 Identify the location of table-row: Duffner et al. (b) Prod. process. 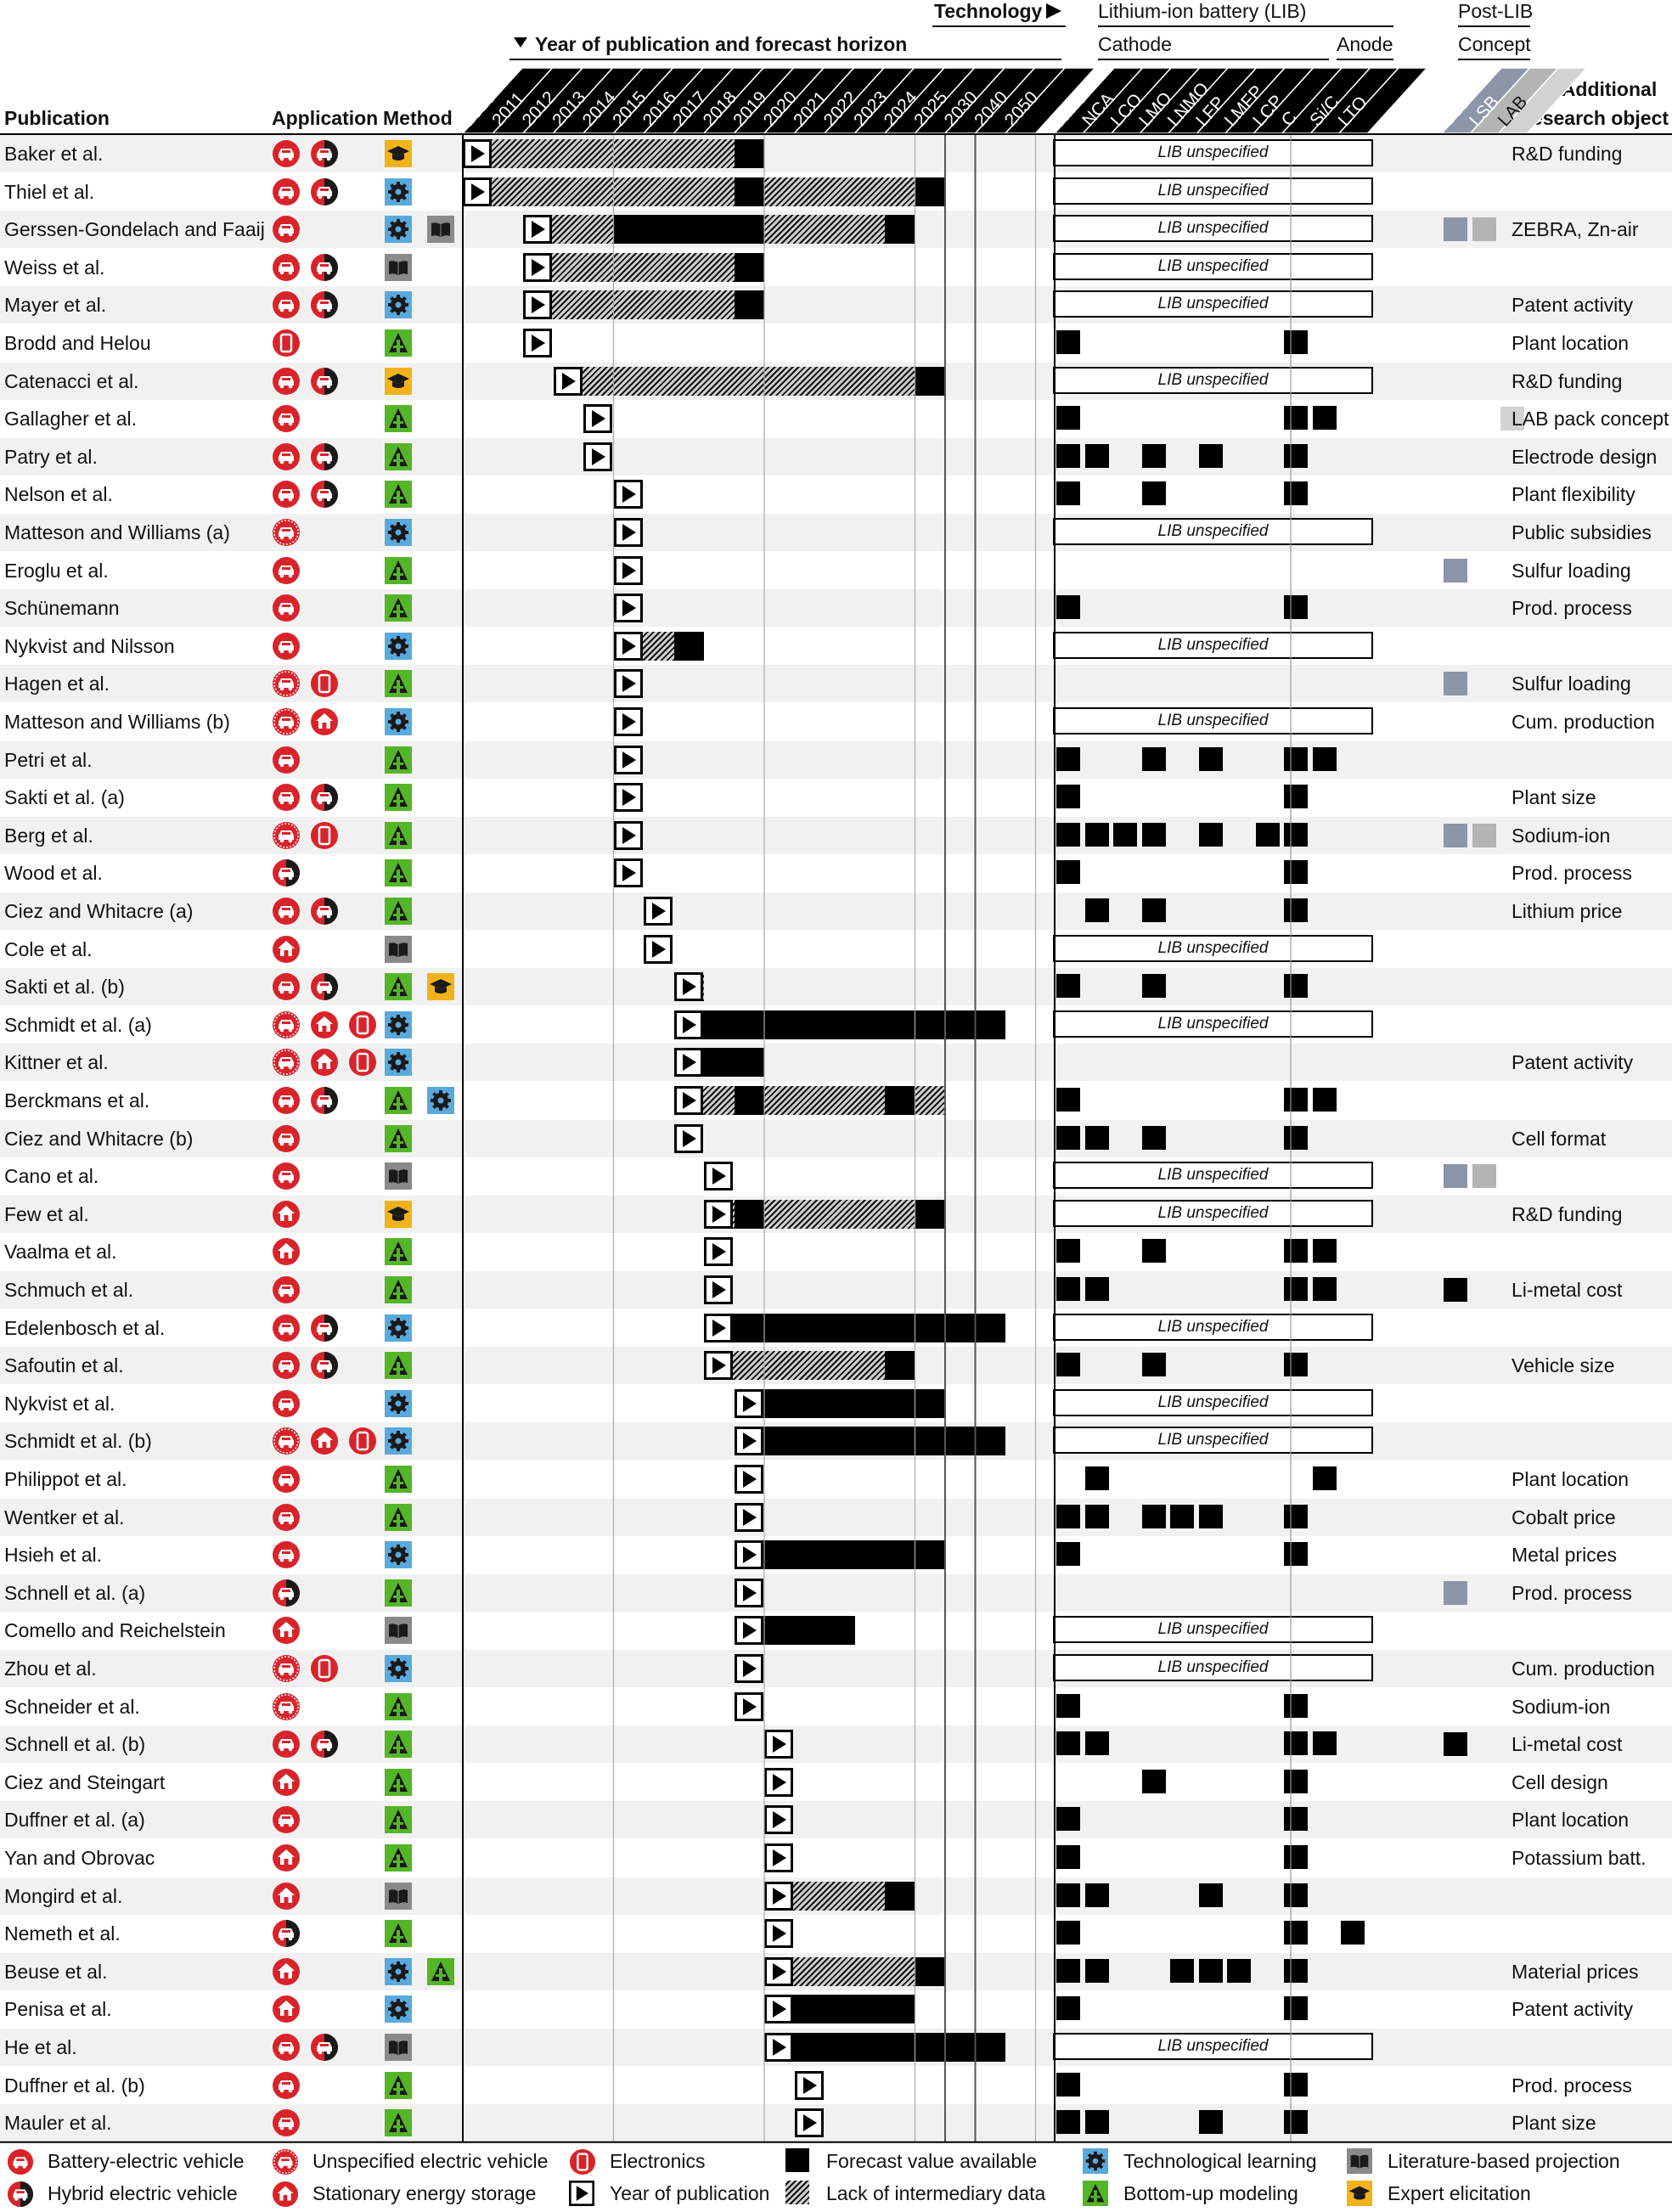
(836, 2085).